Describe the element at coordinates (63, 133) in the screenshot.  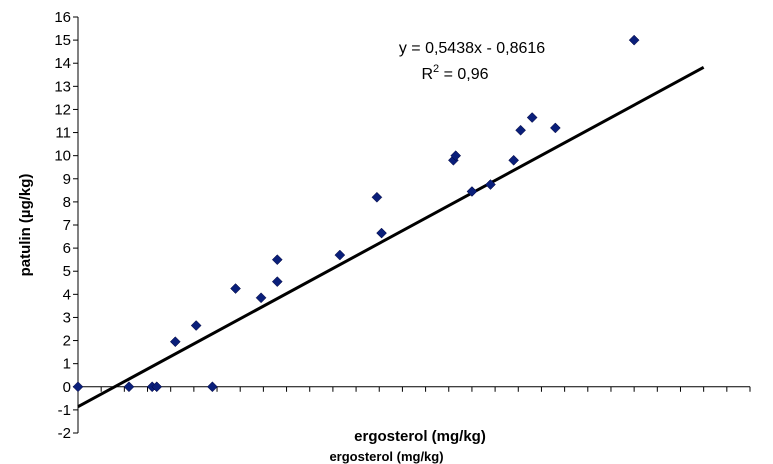
I see `y-tick-label: 11` at that location.